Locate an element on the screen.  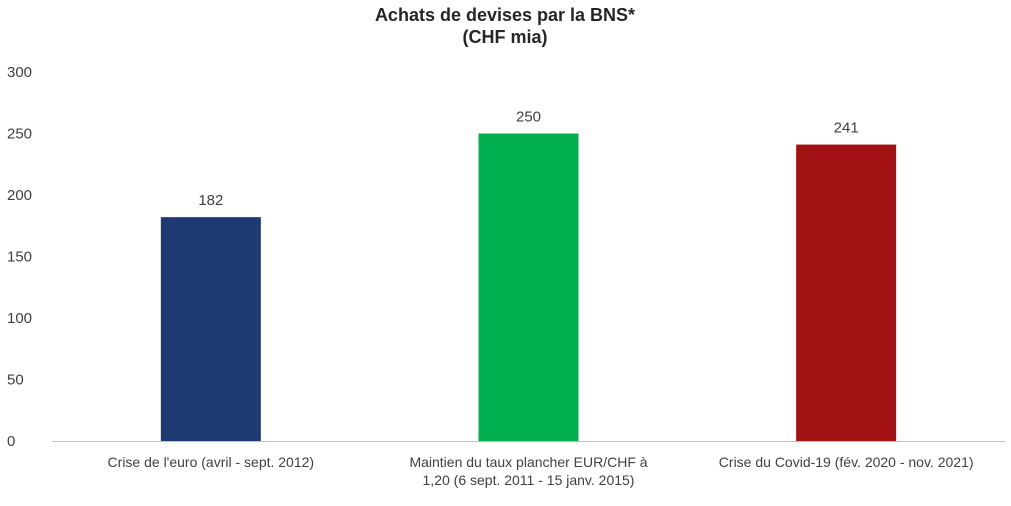
chart-subtitle-line: (CHF mia) is located at coordinates (505, 37).